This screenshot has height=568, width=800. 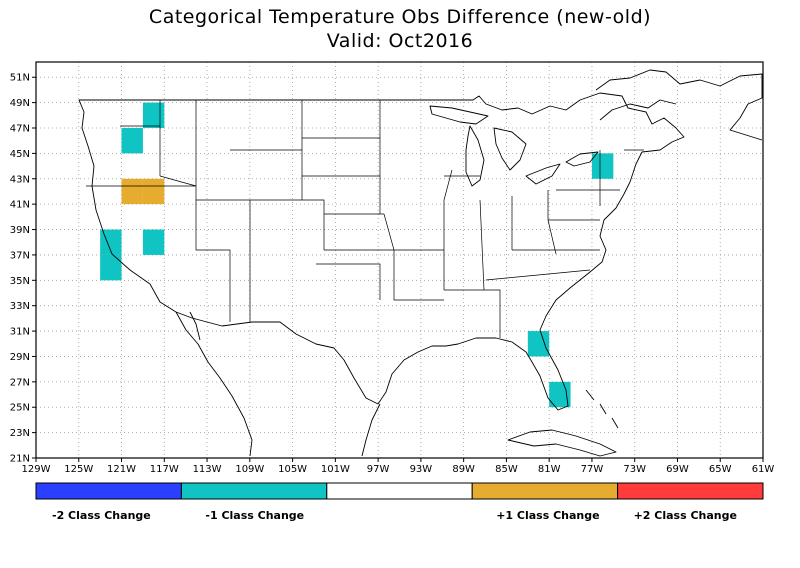 I want to click on lon-tick-label: 77W, so click(x=592, y=469).